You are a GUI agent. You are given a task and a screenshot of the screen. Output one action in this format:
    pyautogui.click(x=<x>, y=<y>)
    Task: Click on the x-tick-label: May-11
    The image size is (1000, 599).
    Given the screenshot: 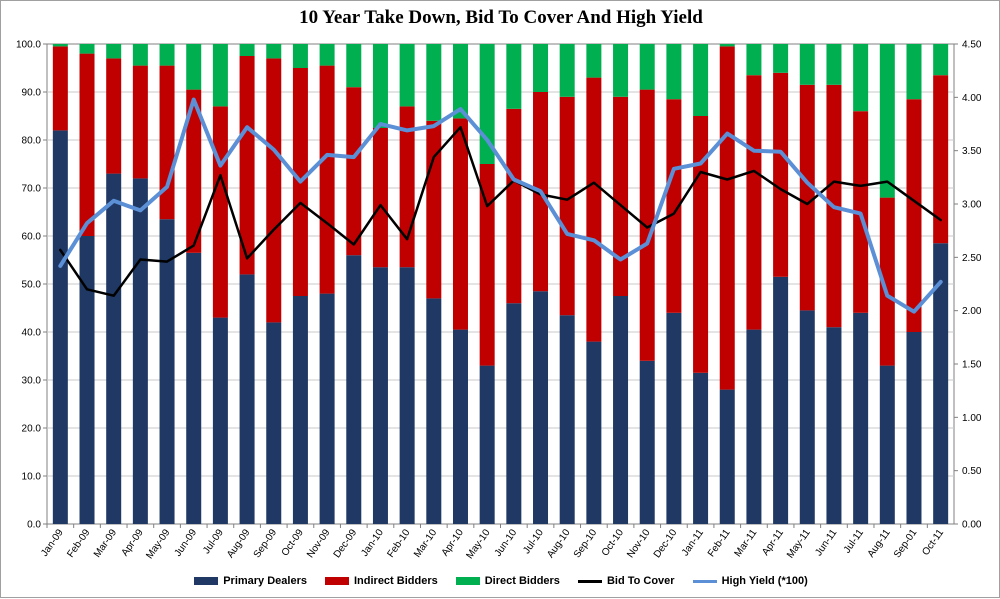 What is the action you would take?
    pyautogui.click(x=799, y=543)
    